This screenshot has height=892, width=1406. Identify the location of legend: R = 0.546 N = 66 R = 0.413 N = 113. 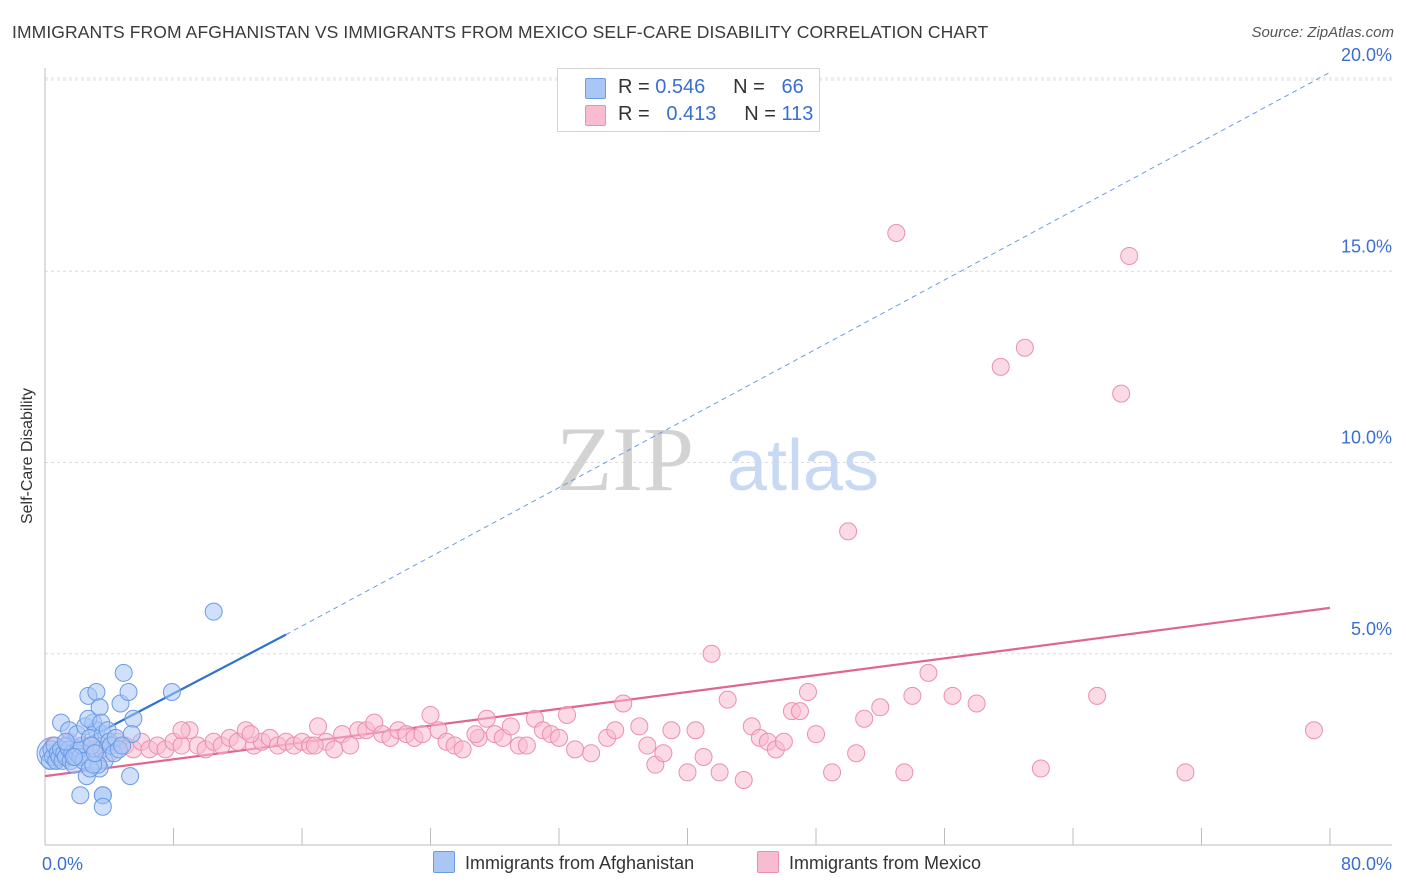
(688, 100).